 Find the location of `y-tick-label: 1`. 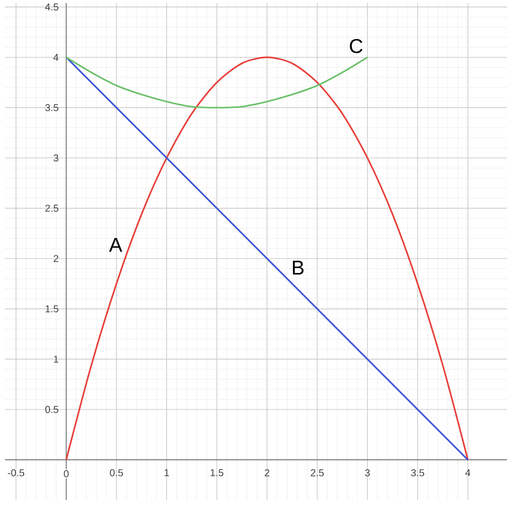

y-tick-label: 1 is located at coordinates (56, 359).